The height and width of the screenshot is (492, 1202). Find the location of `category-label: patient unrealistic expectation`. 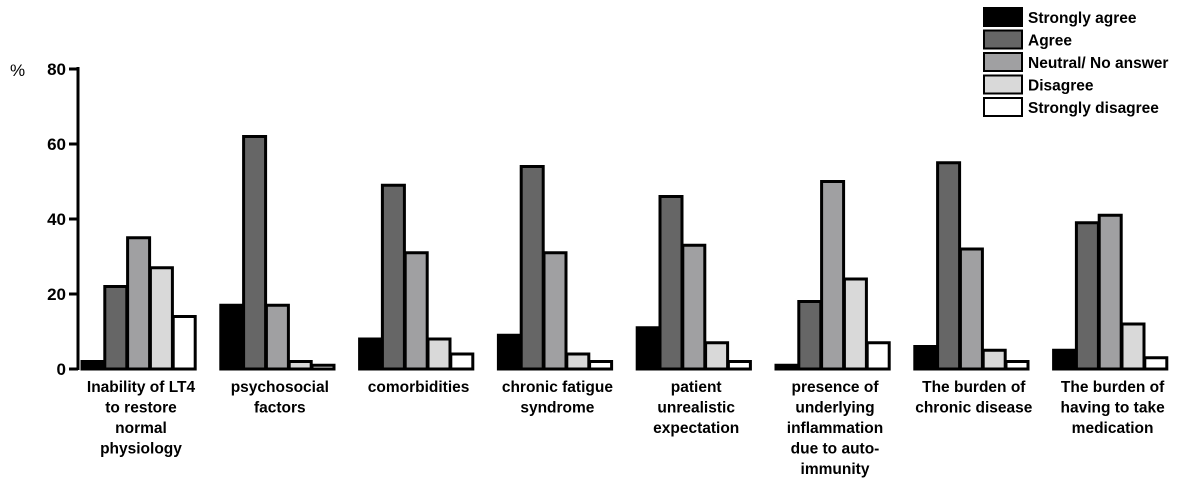

category-label: patient unrealistic expectation is located at coordinates (696, 408).